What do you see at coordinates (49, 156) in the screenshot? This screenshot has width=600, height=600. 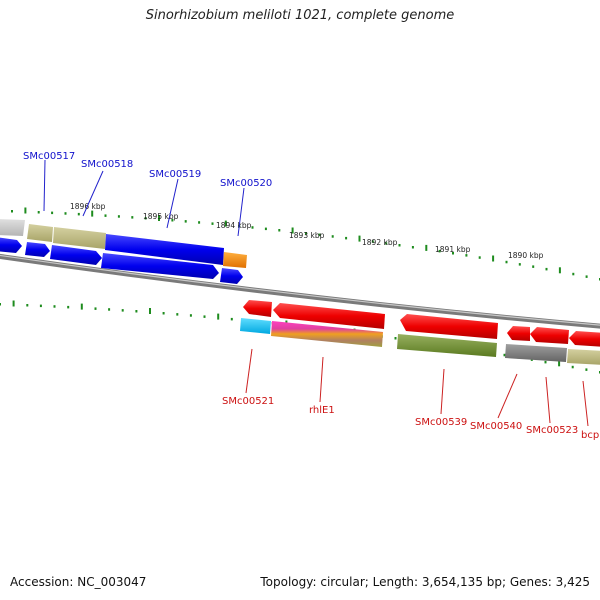 I see `gene-label-smc00517: SMc00517` at bounding box center [49, 156].